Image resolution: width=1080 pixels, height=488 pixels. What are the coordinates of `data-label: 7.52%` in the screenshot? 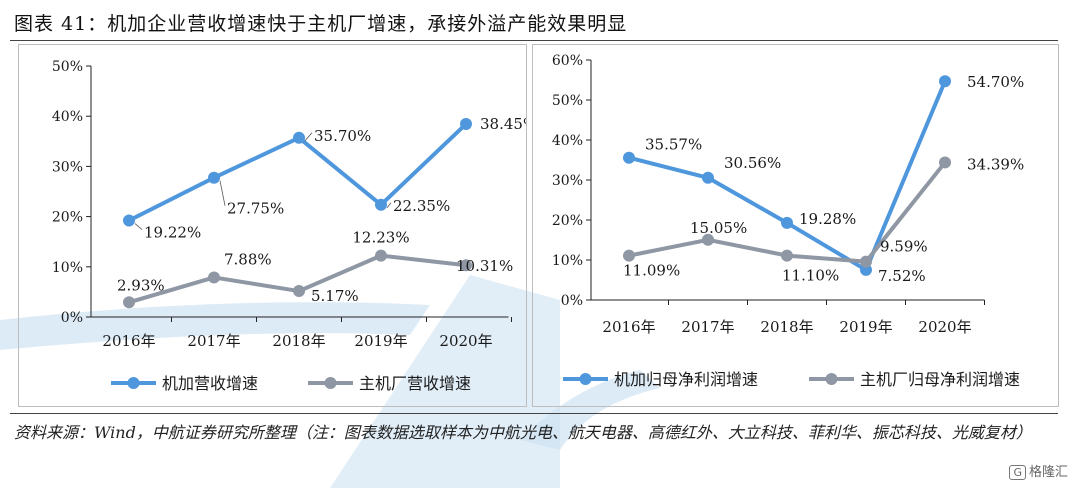 It's located at (902, 276).